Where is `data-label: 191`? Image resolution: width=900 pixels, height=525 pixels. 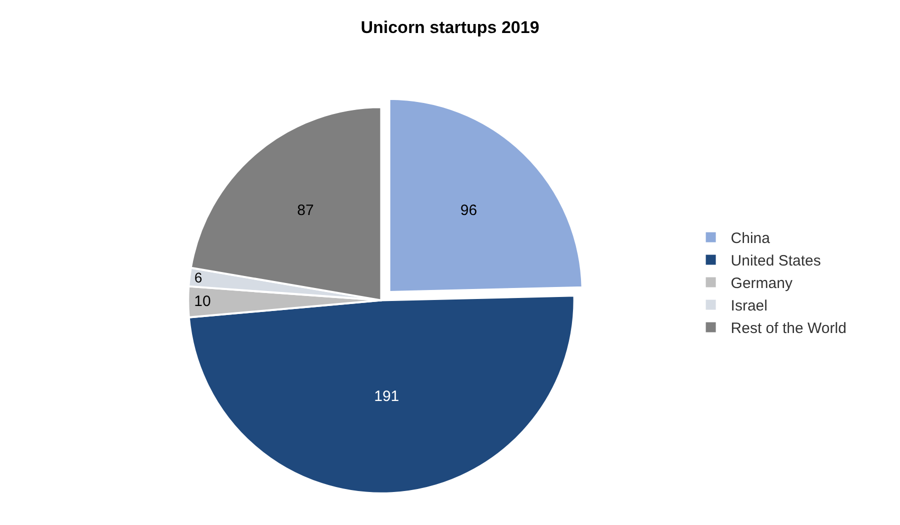
data-label: 191 is located at coordinates (387, 397).